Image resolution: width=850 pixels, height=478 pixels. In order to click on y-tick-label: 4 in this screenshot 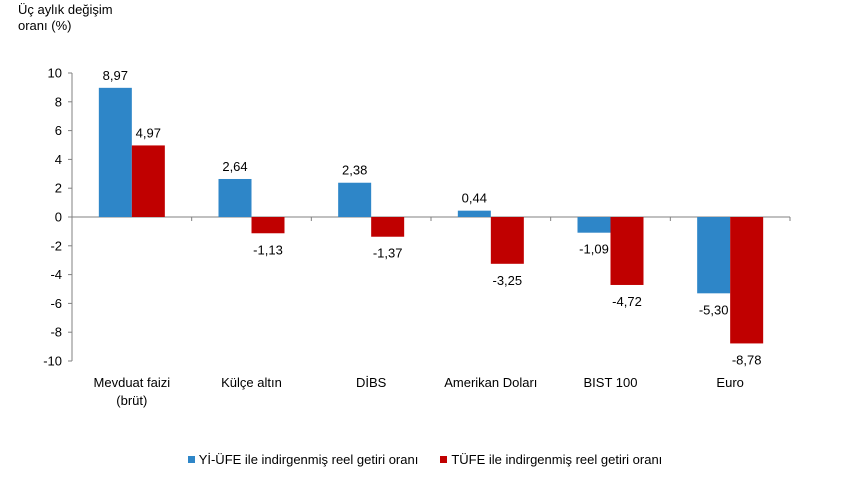, I will do `click(58, 159)`.